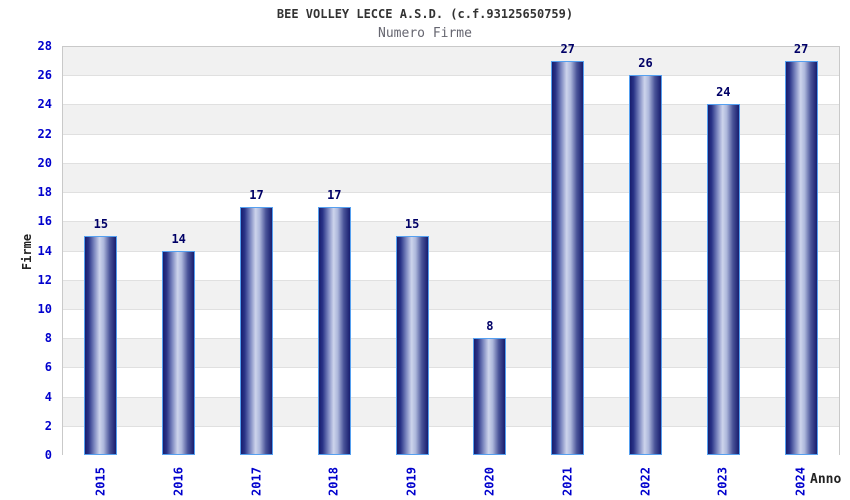 This screenshot has height=500, width=850. What do you see at coordinates (489, 481) in the screenshot?
I see `x-tick-label: 2020` at bounding box center [489, 481].